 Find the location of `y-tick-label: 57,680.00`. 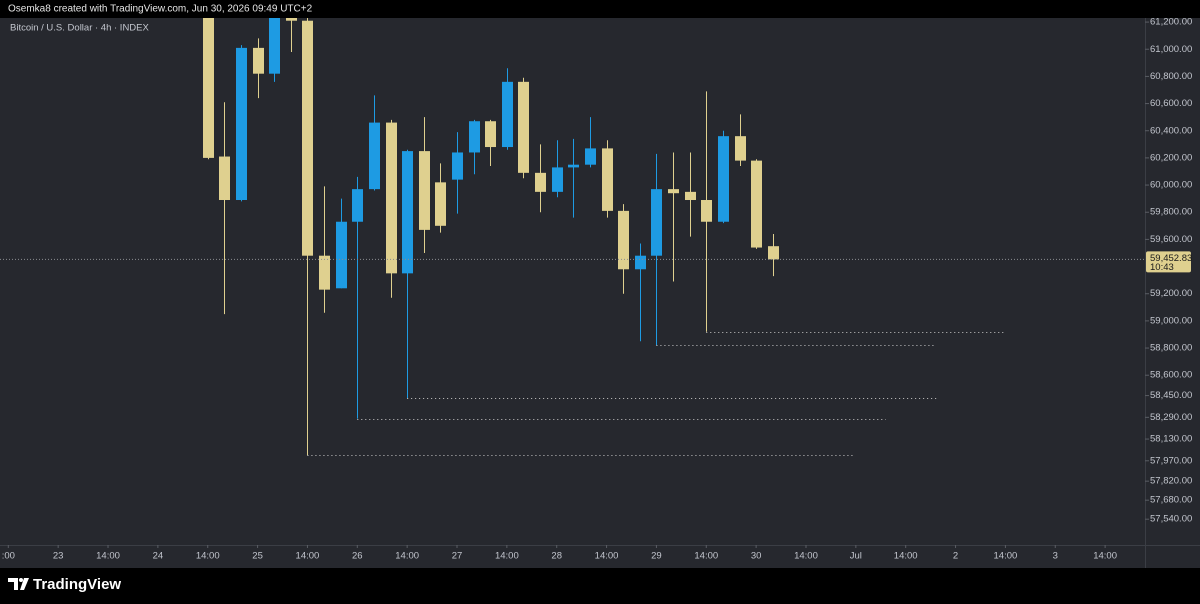

y-tick-label: 57,680.00 is located at coordinates (1171, 500).